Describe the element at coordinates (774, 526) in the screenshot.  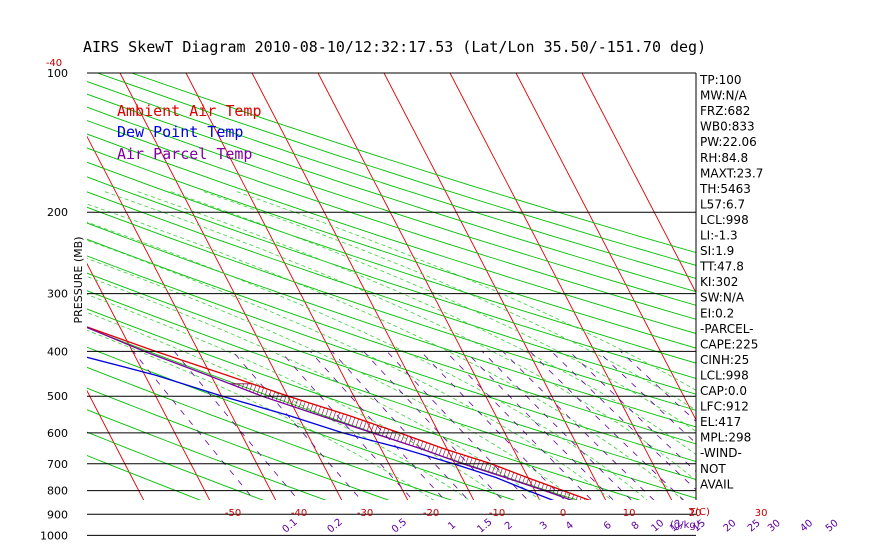
I see `mixing-ratio-tick-label: 30` at that location.